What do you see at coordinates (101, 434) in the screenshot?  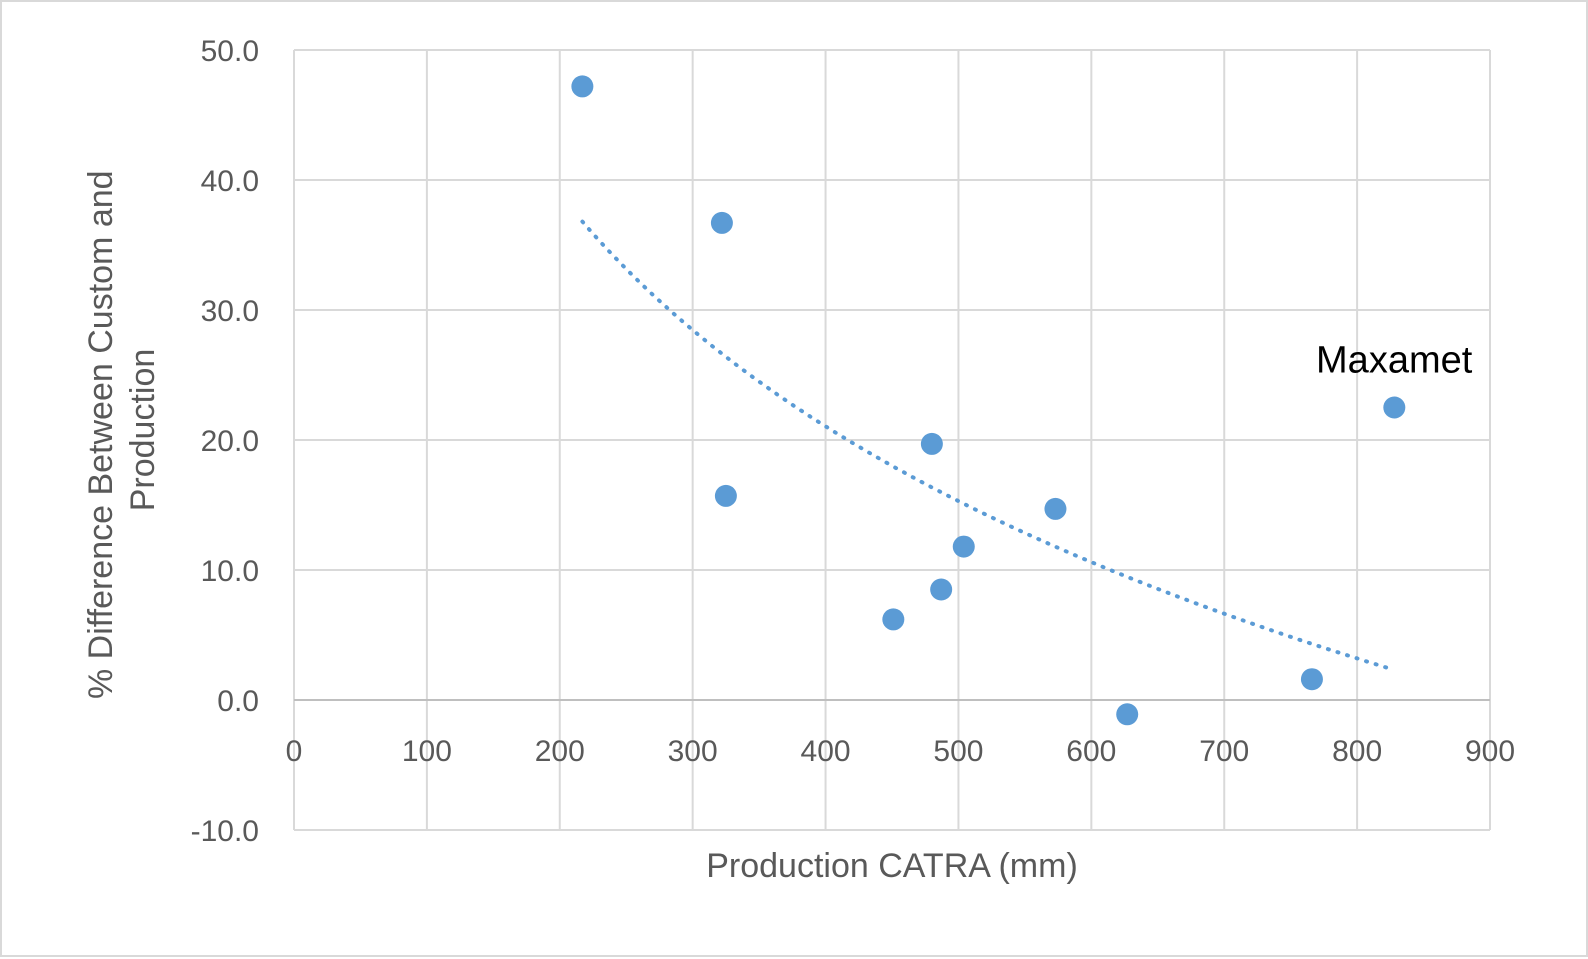 I see `y-axis-title-line-1: % Difference Between Custom and` at bounding box center [101, 434].